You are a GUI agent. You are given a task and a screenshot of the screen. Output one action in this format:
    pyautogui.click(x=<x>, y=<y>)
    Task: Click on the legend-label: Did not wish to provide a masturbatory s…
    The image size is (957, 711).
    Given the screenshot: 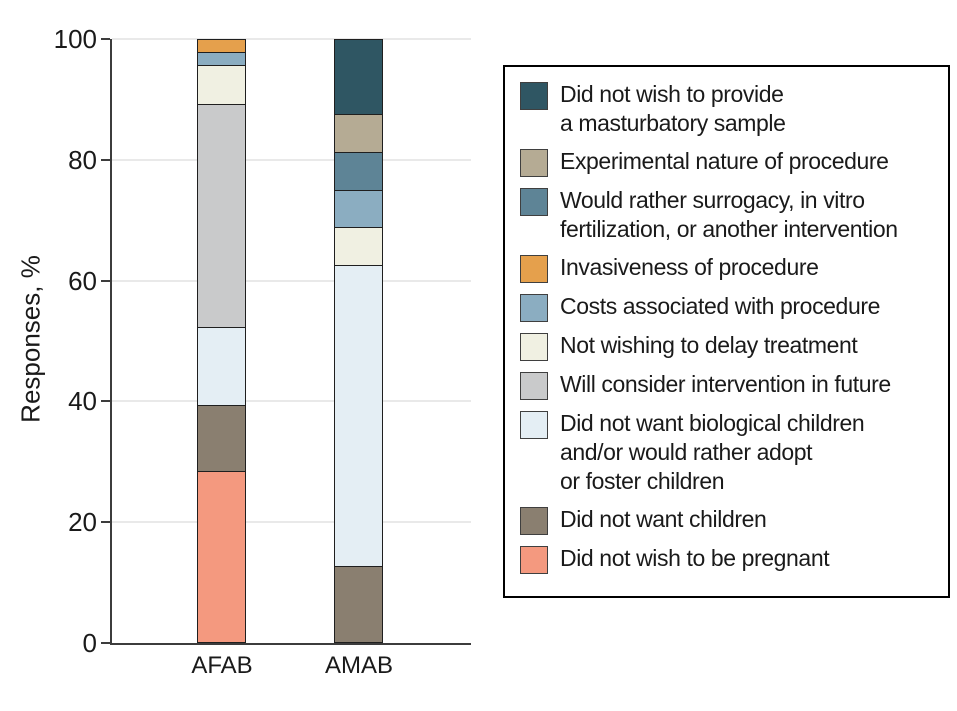 What is the action you would take?
    pyautogui.click(x=673, y=108)
    